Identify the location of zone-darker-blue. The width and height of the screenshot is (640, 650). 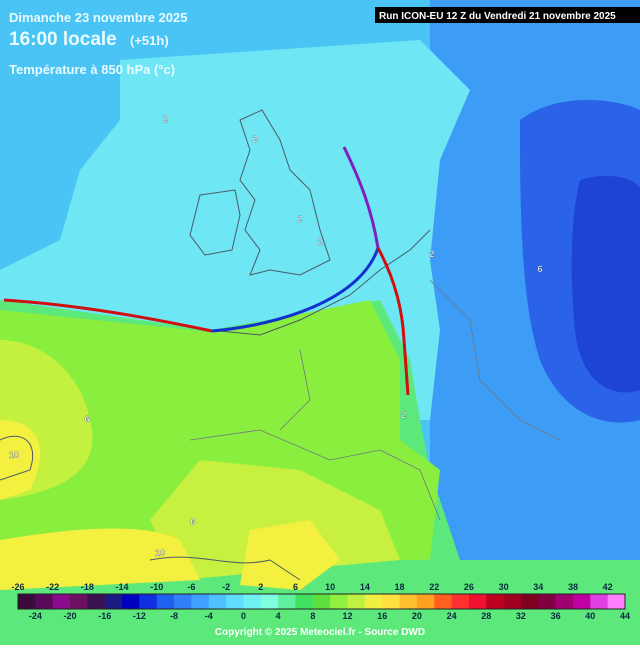
(605, 284).